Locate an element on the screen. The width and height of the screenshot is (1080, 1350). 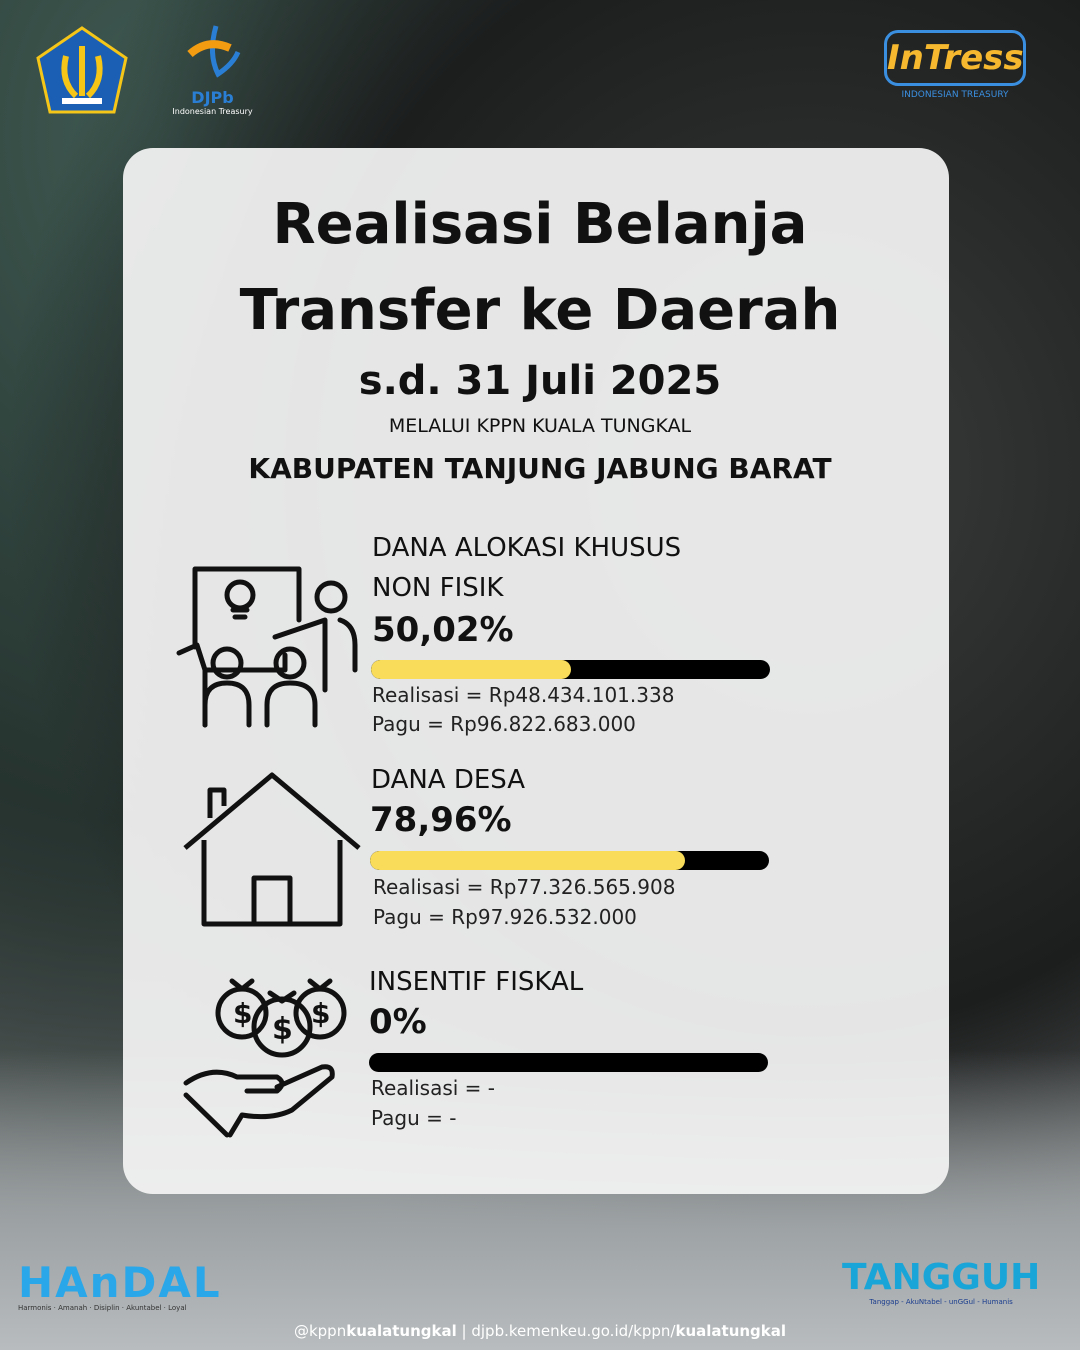
djpb-logo: DJPb Indonesian Treasury is located at coordinates (212, 70).